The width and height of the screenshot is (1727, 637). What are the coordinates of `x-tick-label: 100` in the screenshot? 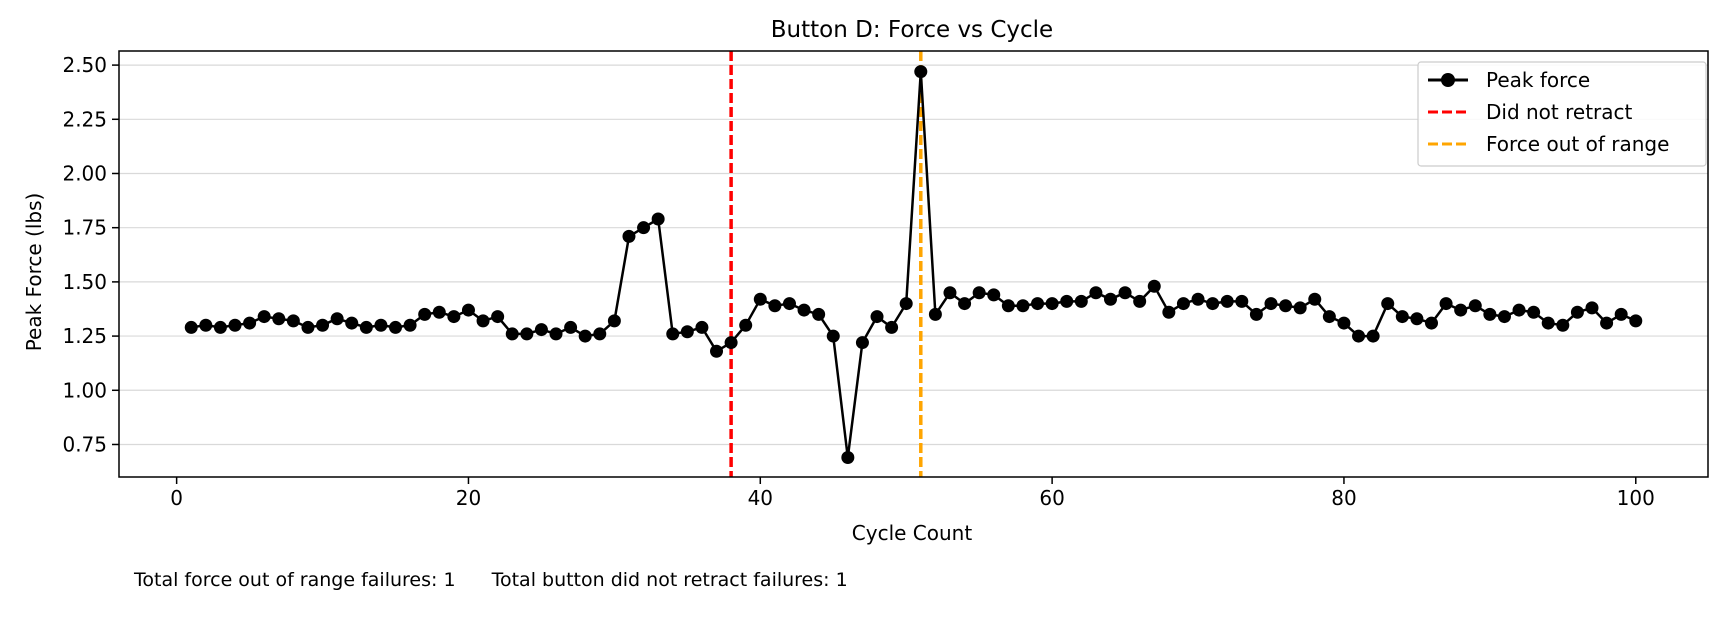 It's located at (1636, 498).